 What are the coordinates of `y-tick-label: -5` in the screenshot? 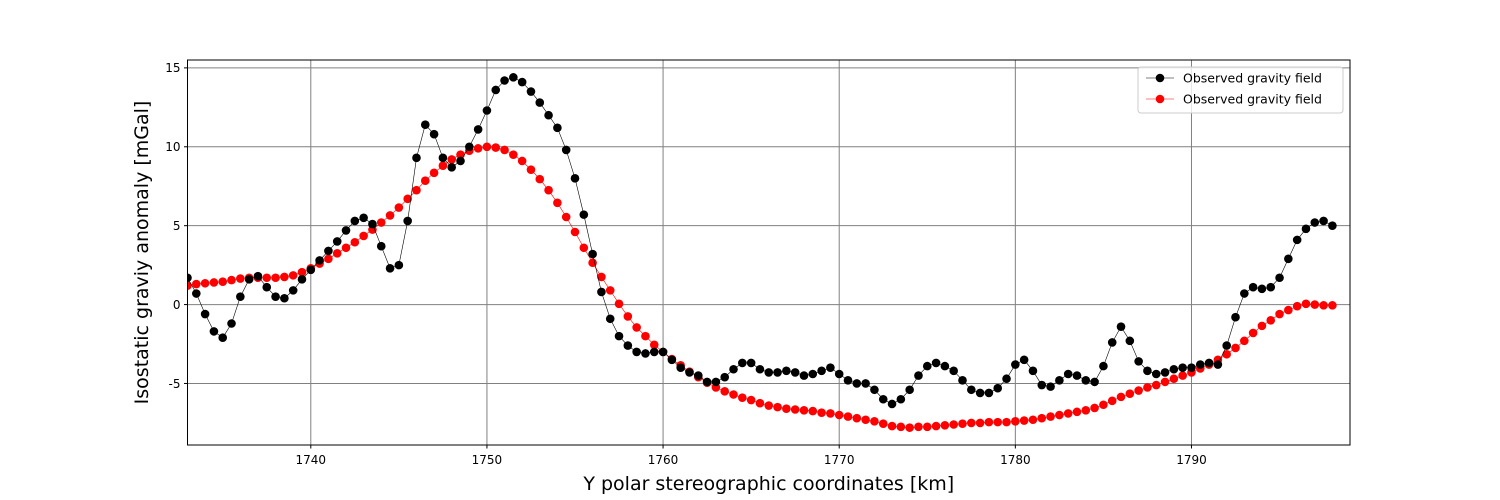 It's located at (175, 384).